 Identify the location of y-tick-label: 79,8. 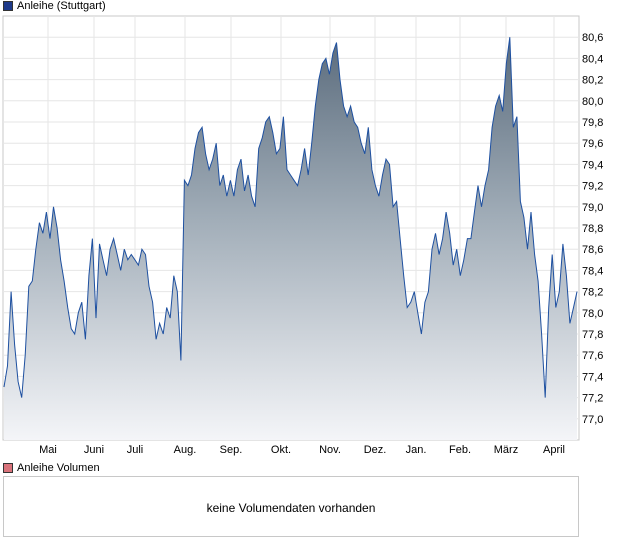
(592, 123).